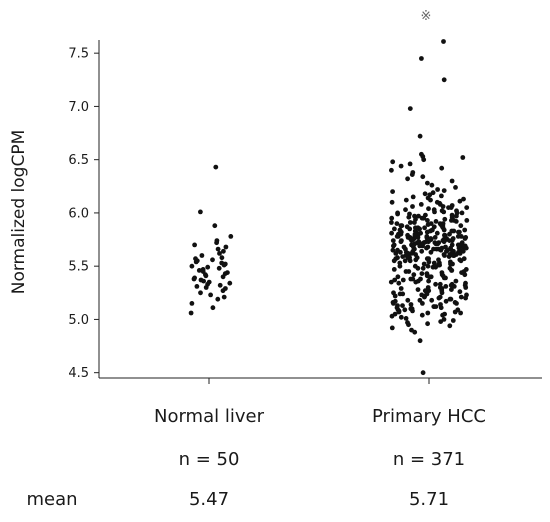 The image size is (550, 522). I want to click on mean-value-normal-liver: 5.47, so click(209, 499).